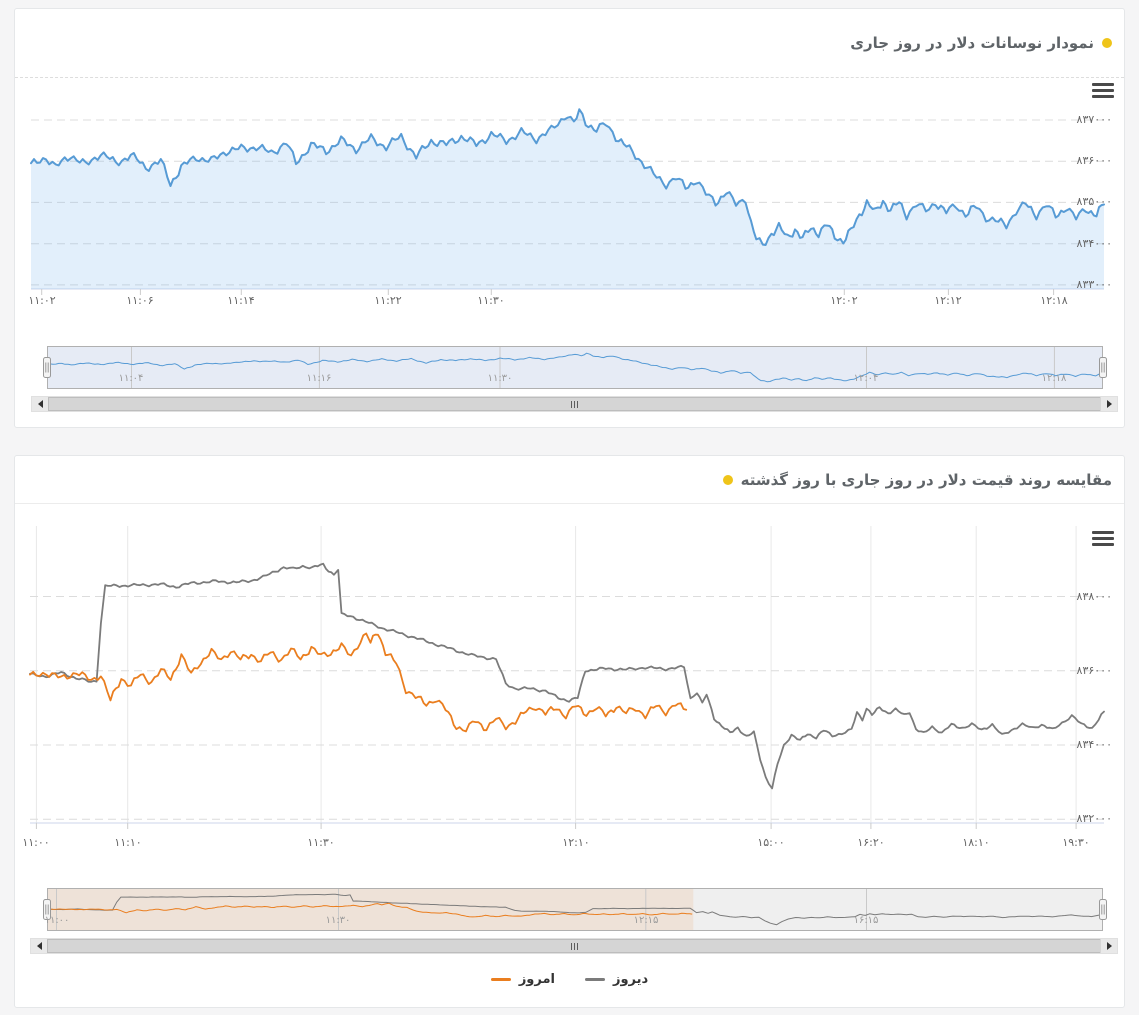 The height and width of the screenshot is (1015, 1139). What do you see at coordinates (569, 43) in the screenshot?
I see `card-header: نمودار نوسانات دلار در روز جاری` at bounding box center [569, 43].